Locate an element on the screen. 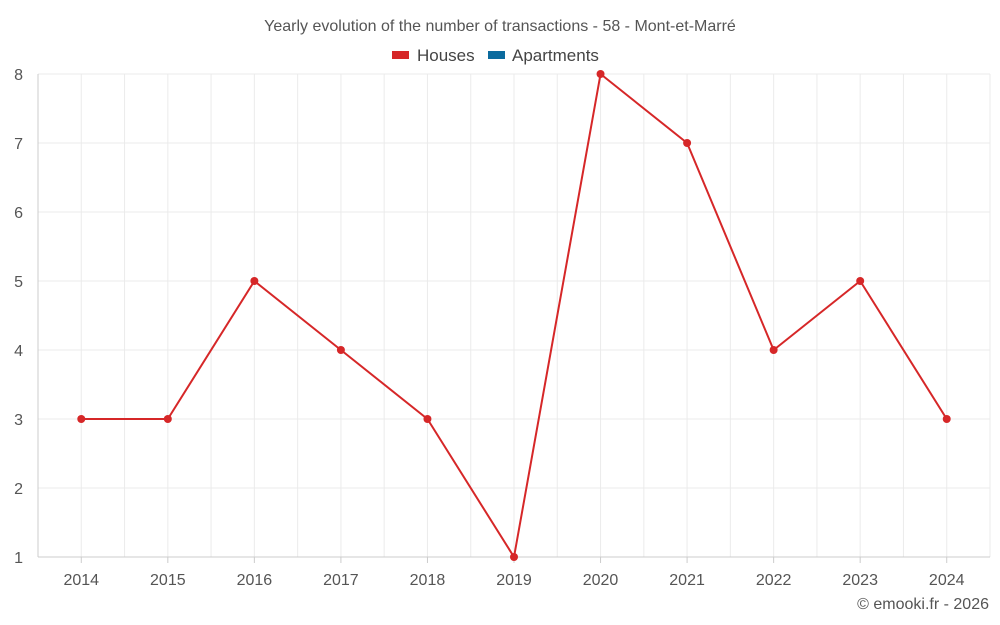 The width and height of the screenshot is (1000, 625). x-tick-label: 2014 is located at coordinates (81, 580).